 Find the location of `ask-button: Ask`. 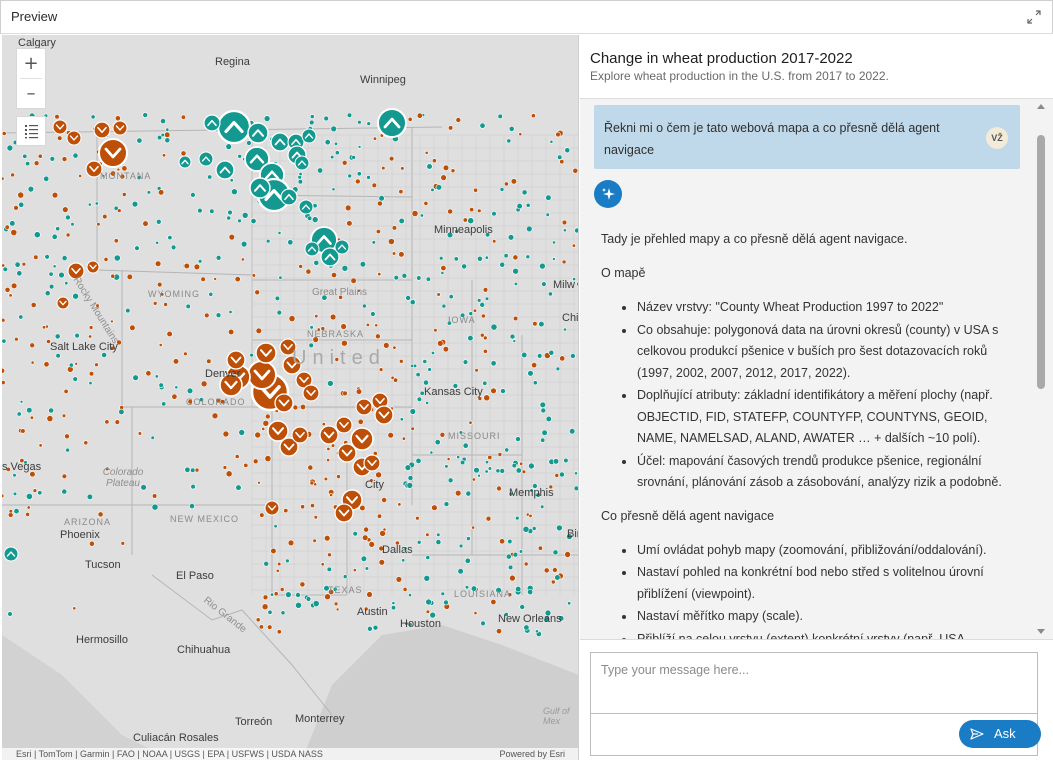

ask-button: Ask is located at coordinates (1000, 734).